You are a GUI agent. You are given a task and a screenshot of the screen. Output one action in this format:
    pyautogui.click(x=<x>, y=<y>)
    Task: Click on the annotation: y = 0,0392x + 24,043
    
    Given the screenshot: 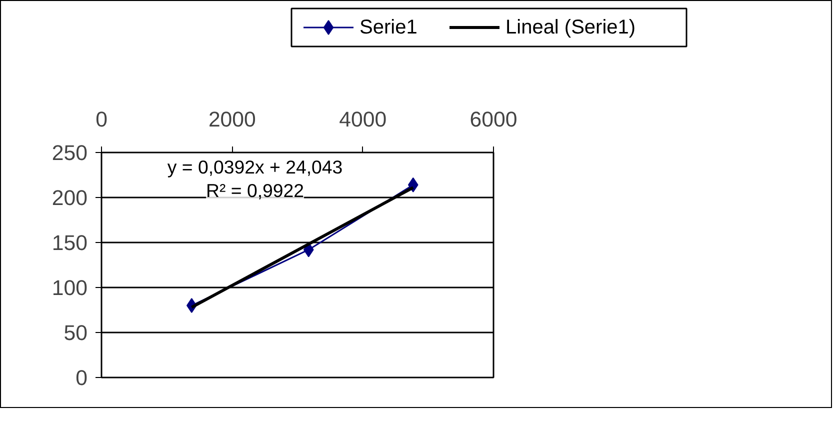 What is the action you would take?
    pyautogui.click(x=255, y=167)
    